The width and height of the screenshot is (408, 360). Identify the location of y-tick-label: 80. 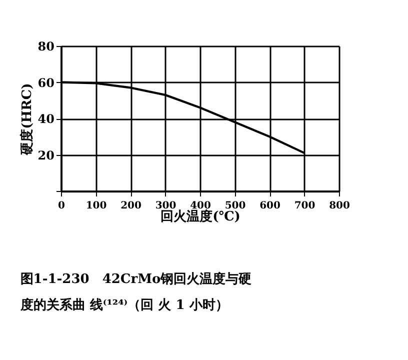
(46, 47).